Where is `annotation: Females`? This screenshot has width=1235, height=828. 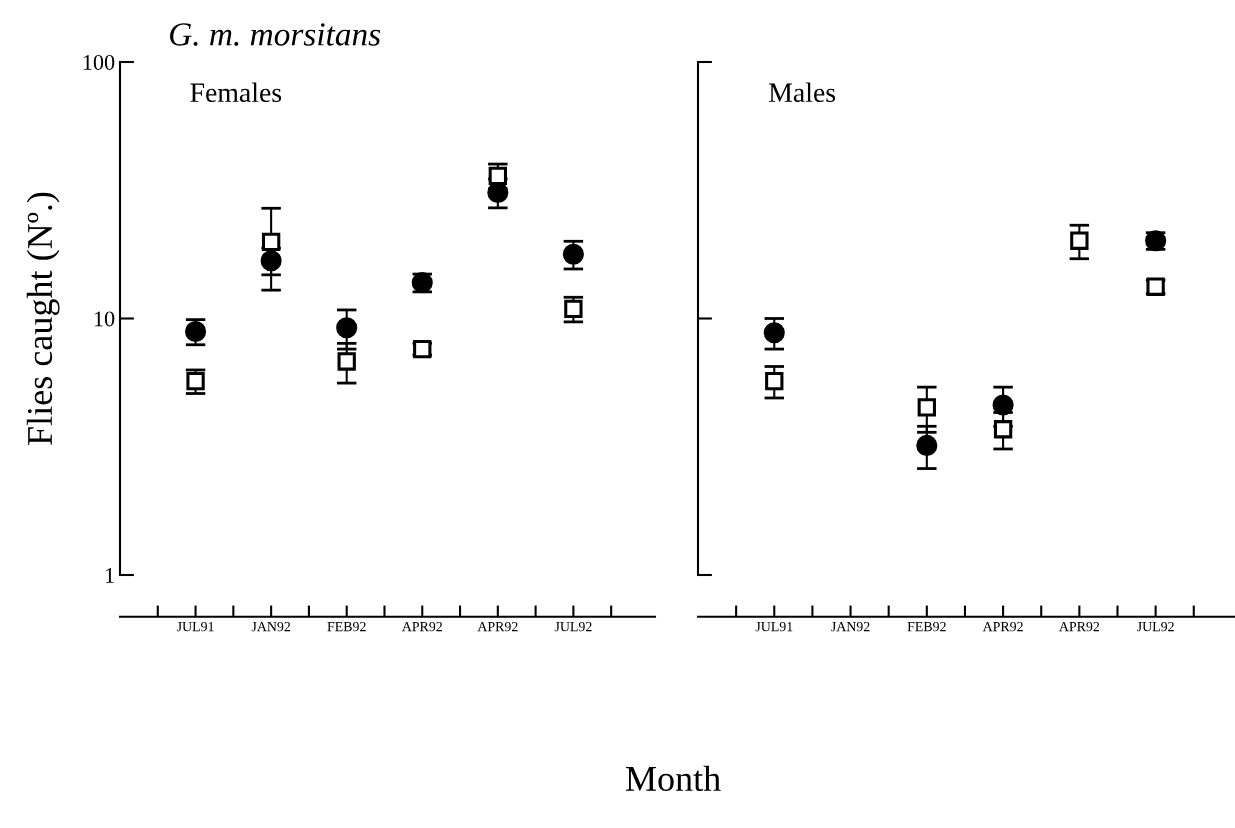
annotation: Females is located at coordinates (236, 92).